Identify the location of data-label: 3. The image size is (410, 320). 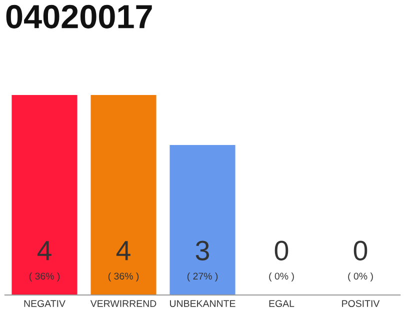
(203, 250).